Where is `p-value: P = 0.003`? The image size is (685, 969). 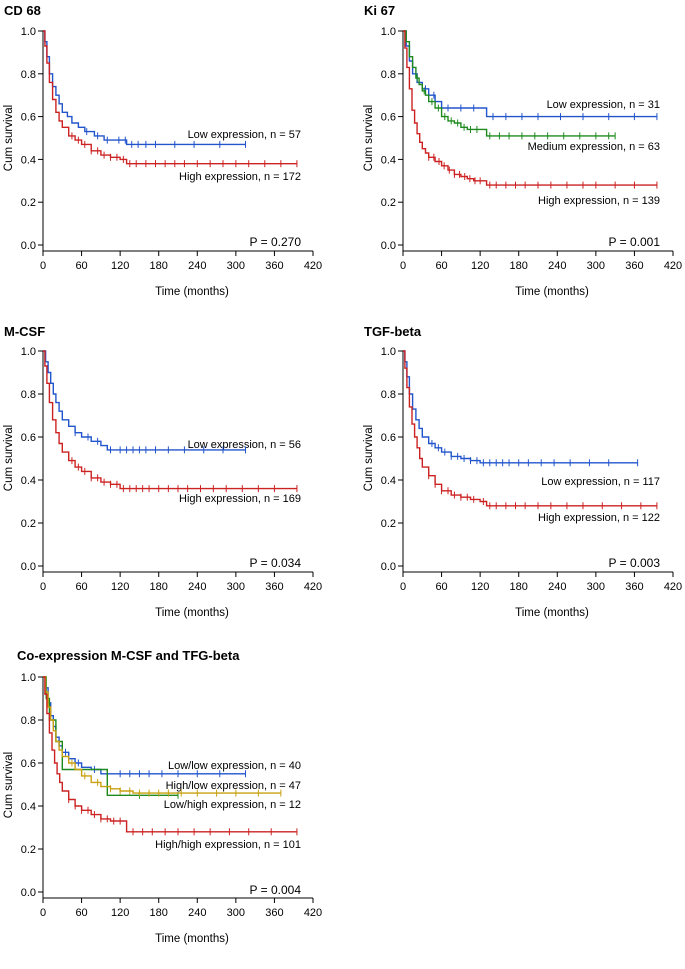
p-value: P = 0.003 is located at coordinates (635, 563).